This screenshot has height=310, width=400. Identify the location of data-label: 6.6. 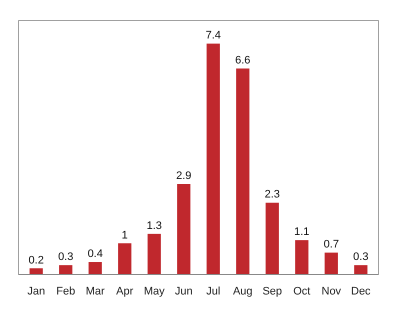
(242, 60).